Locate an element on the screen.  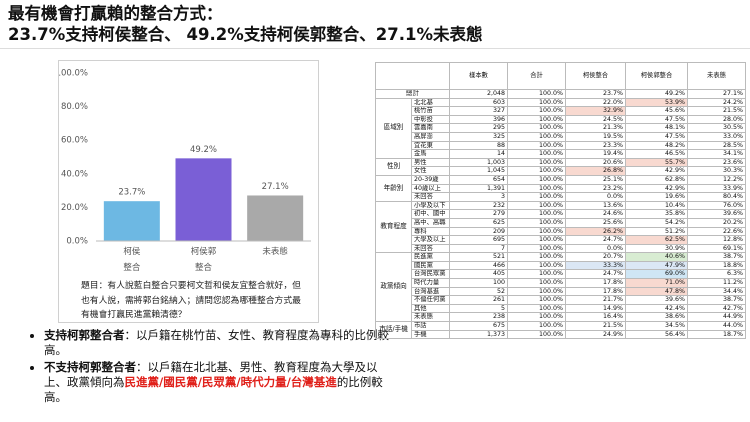
cell: 1,391 is located at coordinates (478, 188).